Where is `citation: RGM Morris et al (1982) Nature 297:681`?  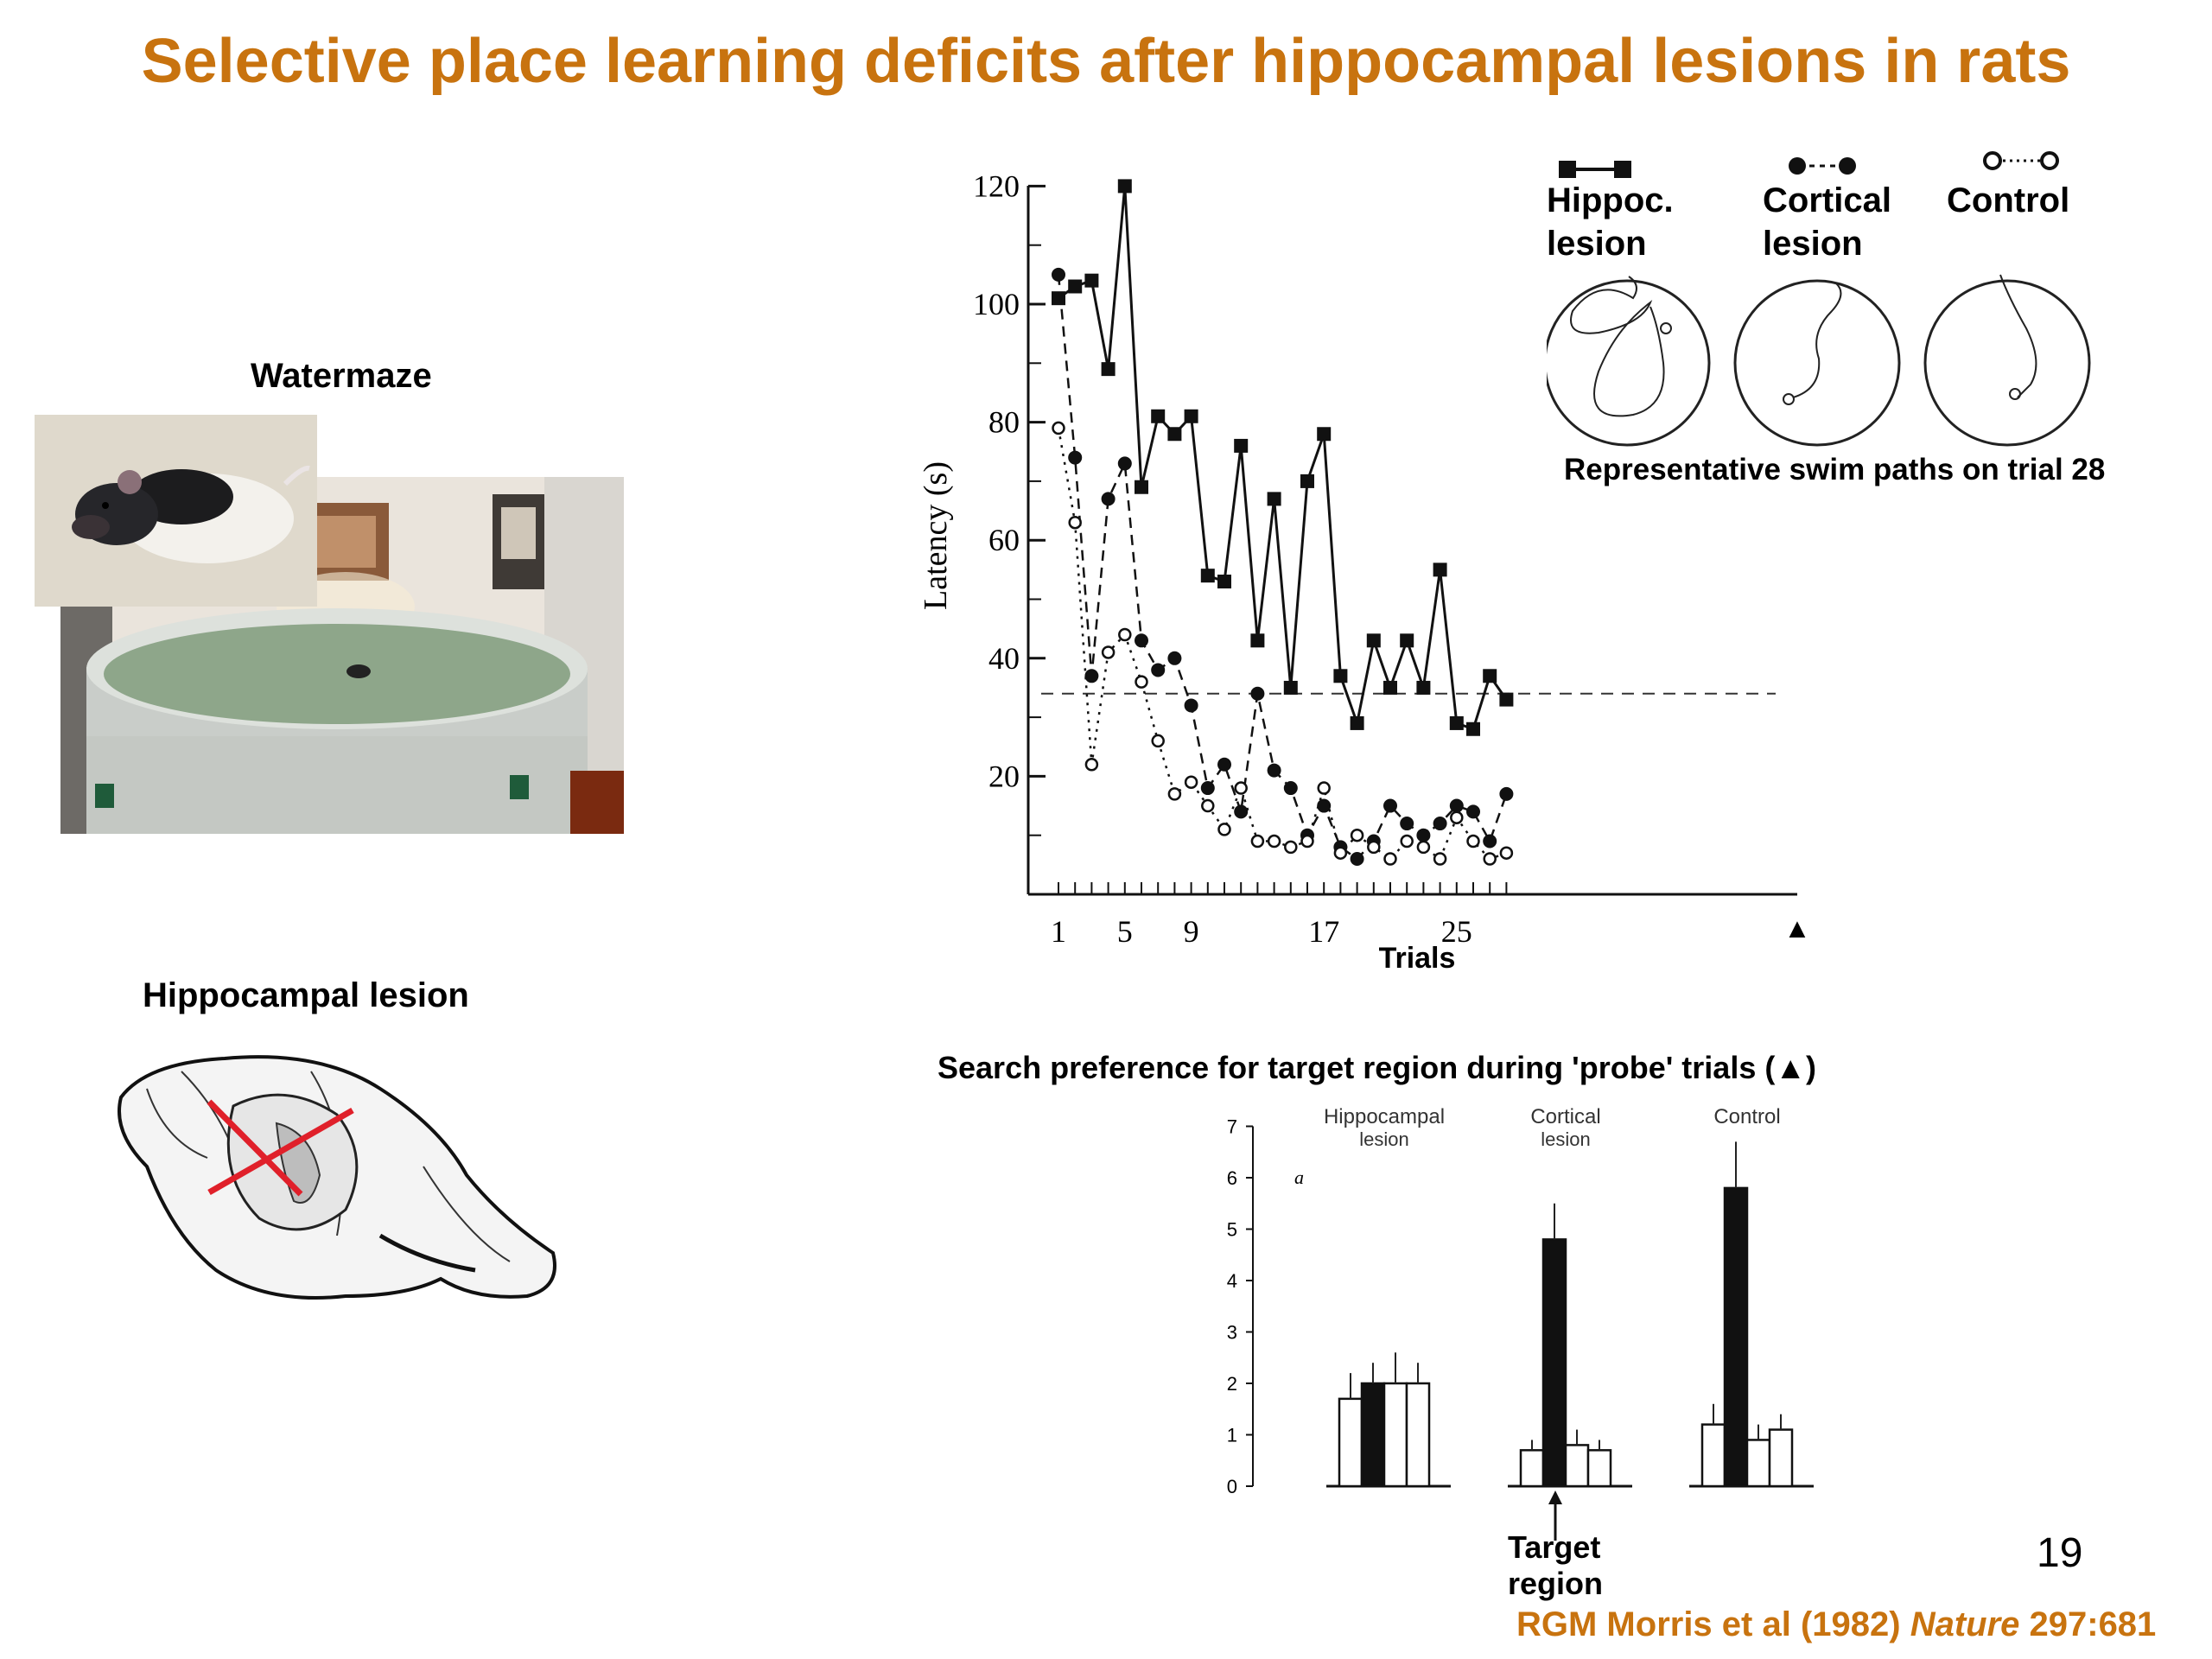
citation: RGM Morris et al (1982) Nature 297:681 is located at coordinates (1836, 1624).